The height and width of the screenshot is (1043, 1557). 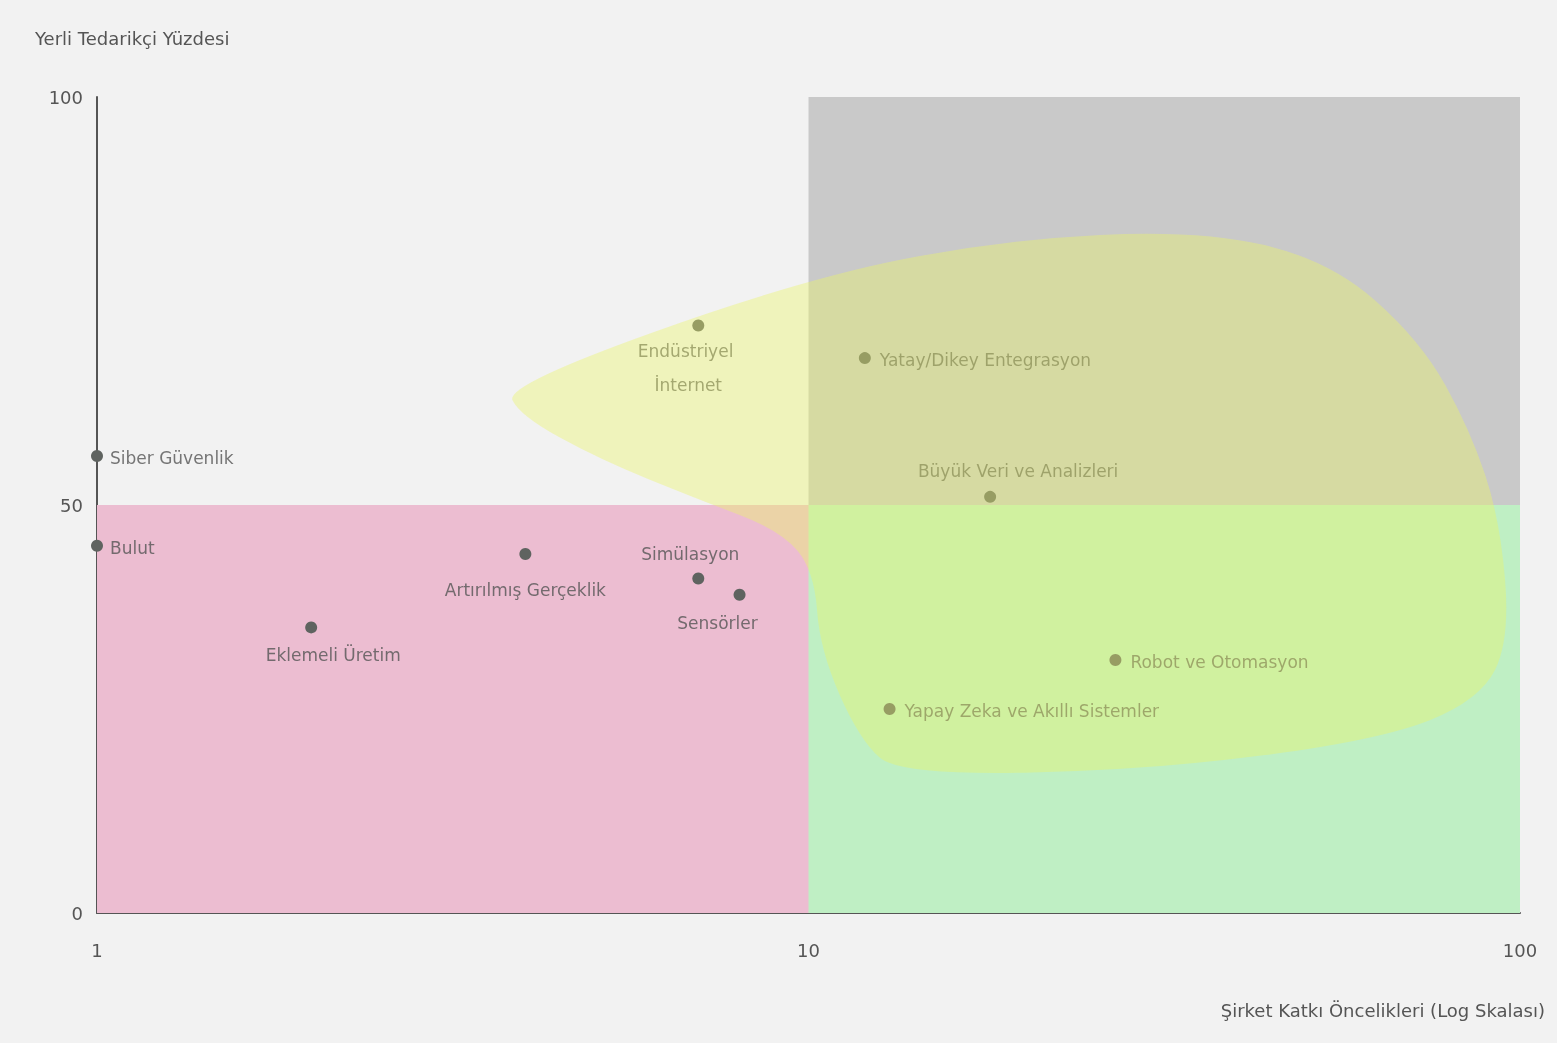 I want to click on x-tick-label: 1, so click(x=97, y=950).